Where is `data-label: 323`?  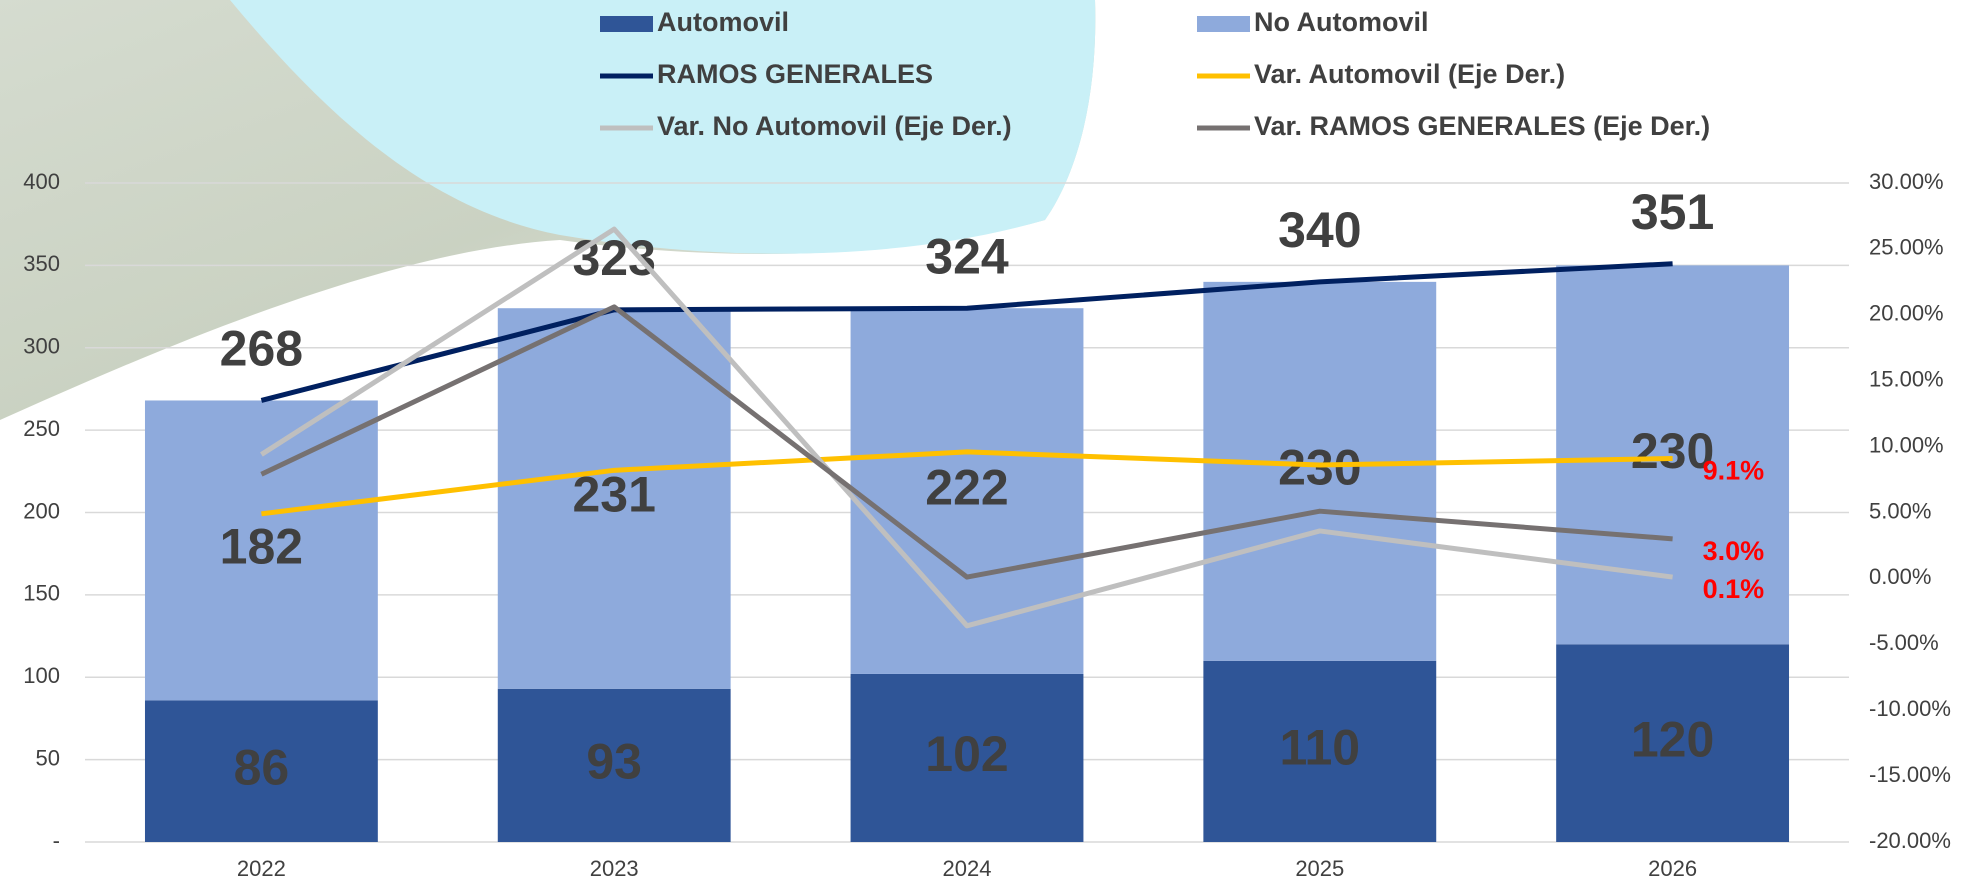
data-label: 323 is located at coordinates (613, 258).